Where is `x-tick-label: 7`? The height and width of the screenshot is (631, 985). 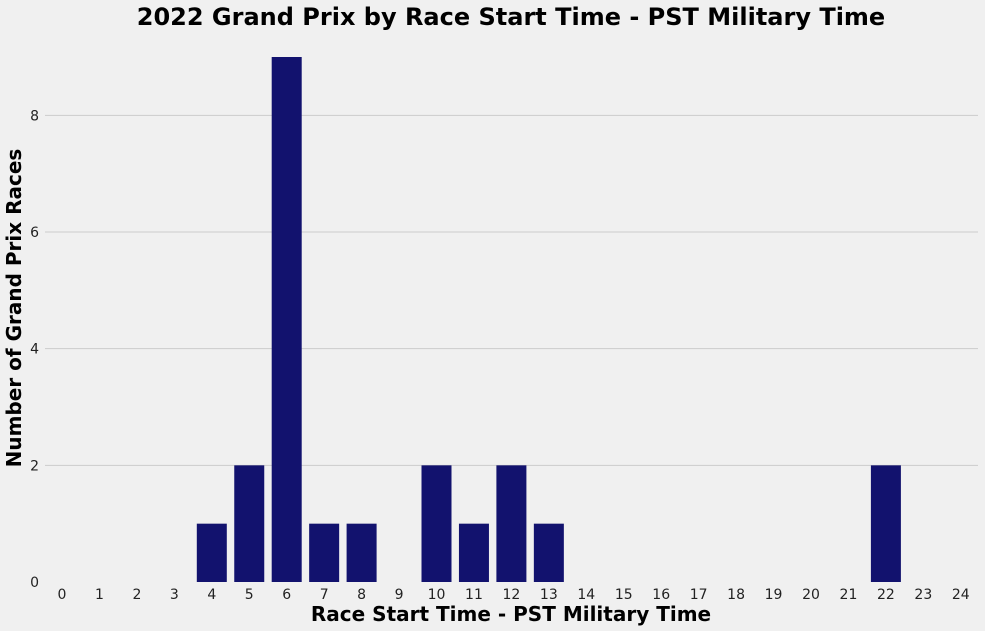
x-tick-label: 7 is located at coordinates (324, 595).